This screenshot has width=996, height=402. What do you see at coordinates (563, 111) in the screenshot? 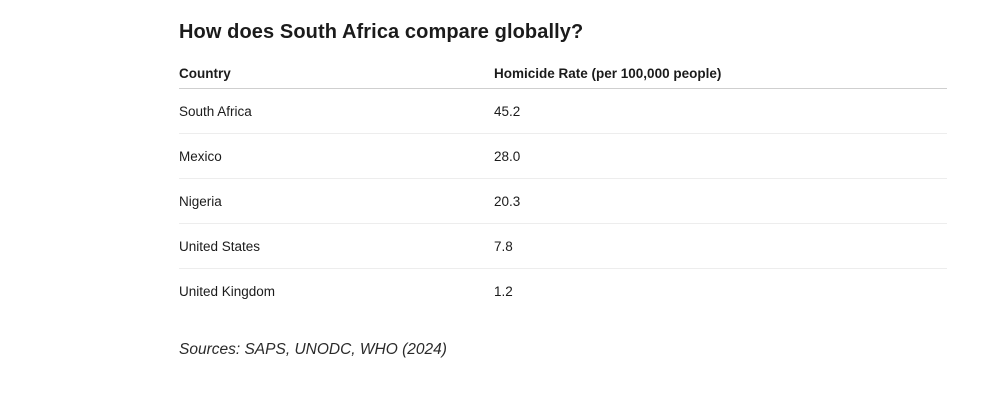
I see `table-row: South Africa 45.2` at bounding box center [563, 111].